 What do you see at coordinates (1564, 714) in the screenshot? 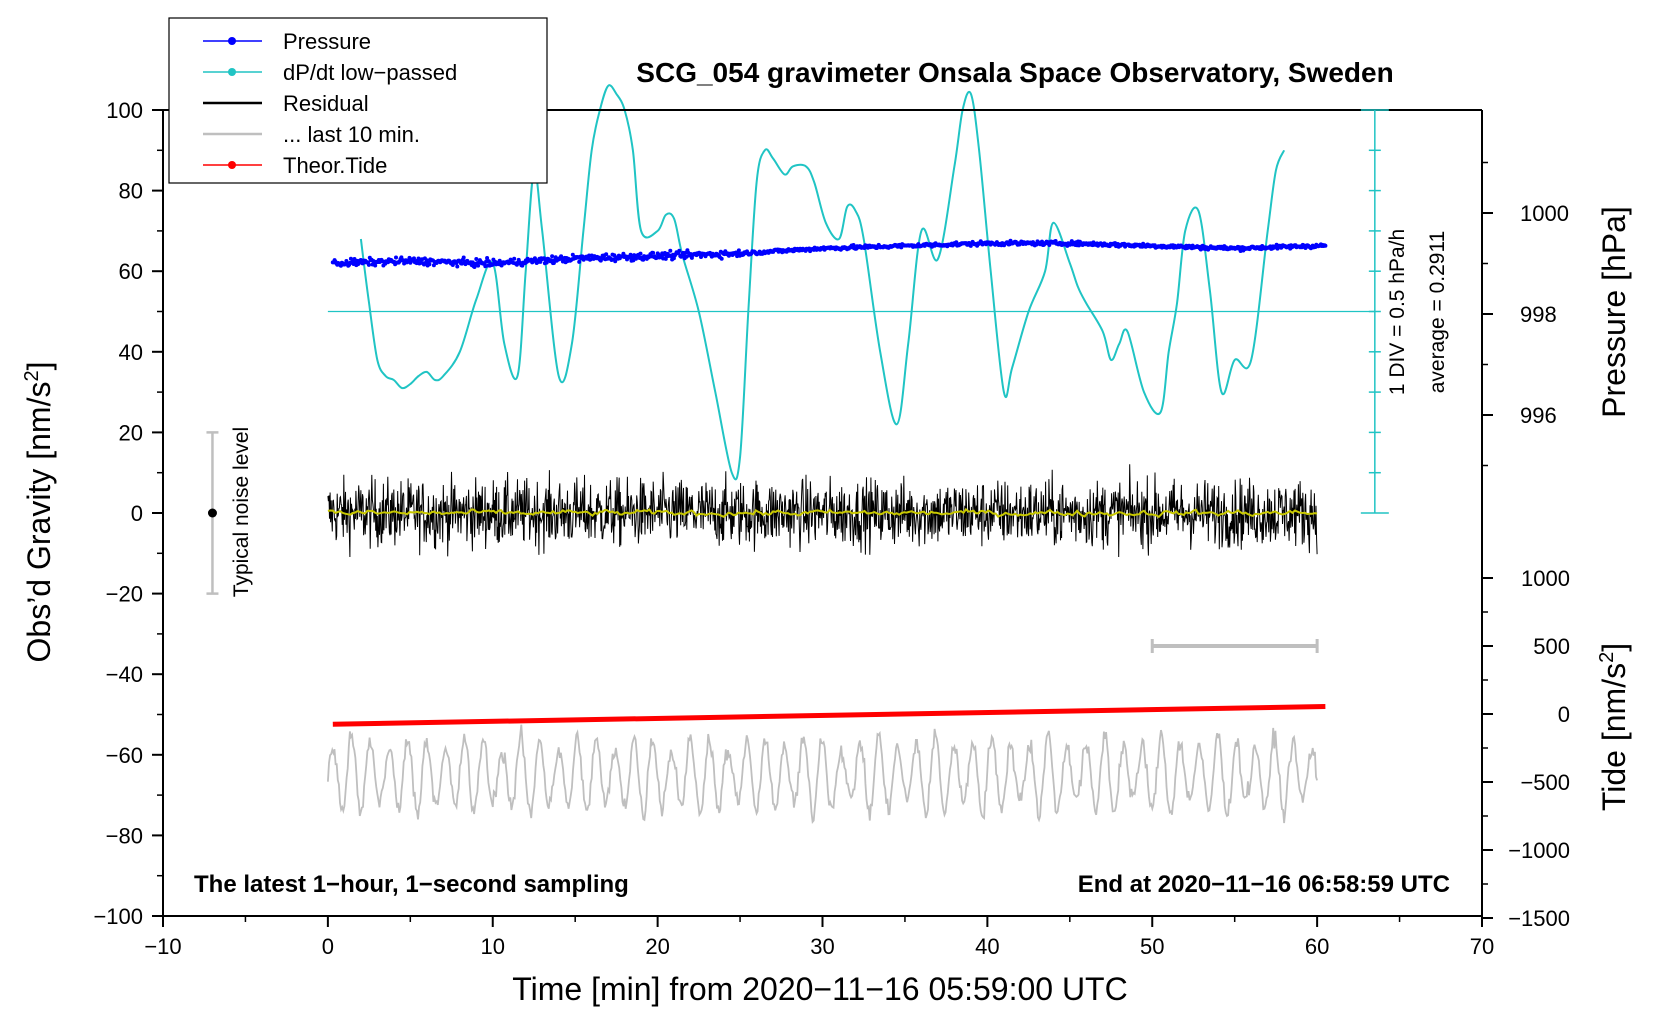
I see `tide-tick-label: 0` at bounding box center [1564, 714].